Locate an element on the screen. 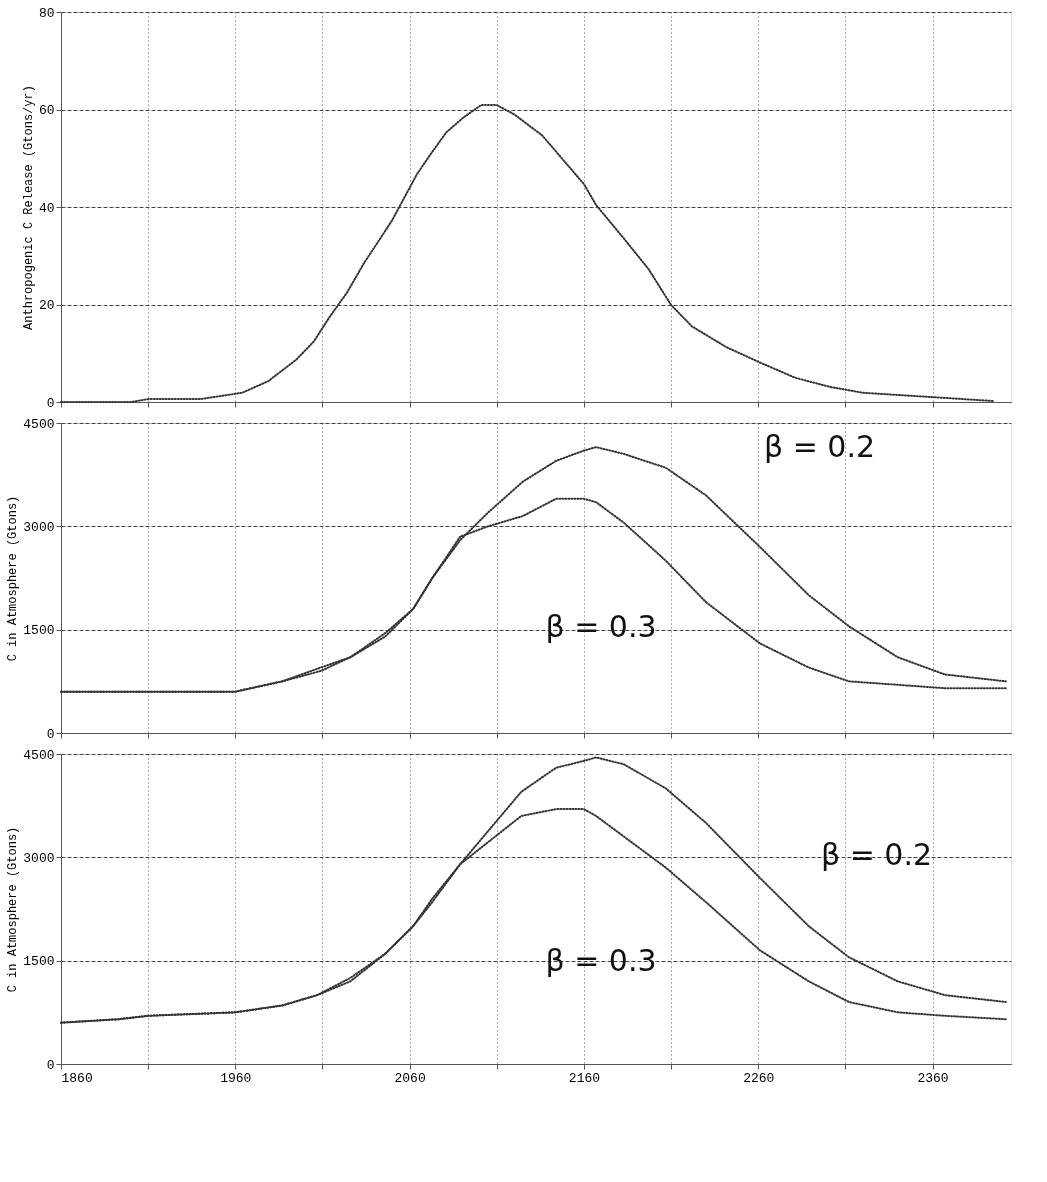 This screenshot has height=1182, width=1047. x-tick-label: 2360 is located at coordinates (933, 1078).